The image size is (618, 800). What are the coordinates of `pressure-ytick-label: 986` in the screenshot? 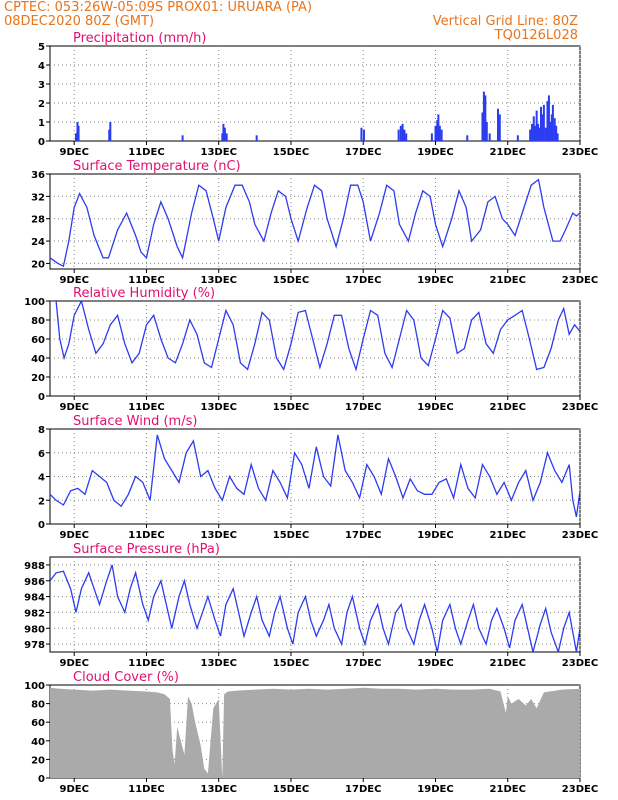 It's located at (34, 582).